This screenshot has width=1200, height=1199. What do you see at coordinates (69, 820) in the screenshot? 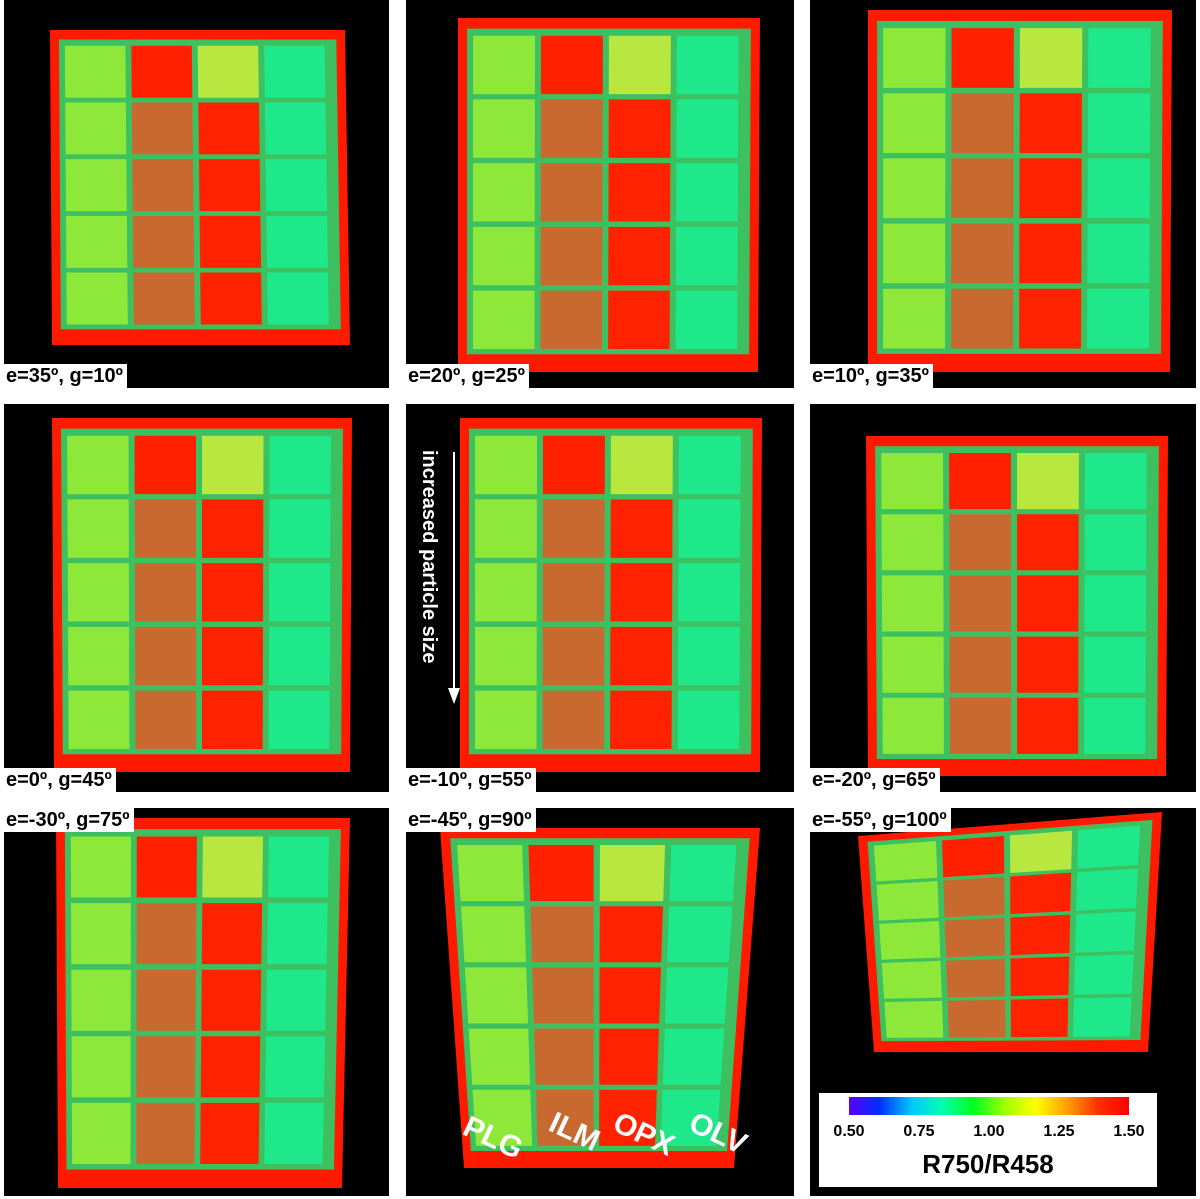
I see `panel-label: e=-30º, g=75º` at bounding box center [69, 820].